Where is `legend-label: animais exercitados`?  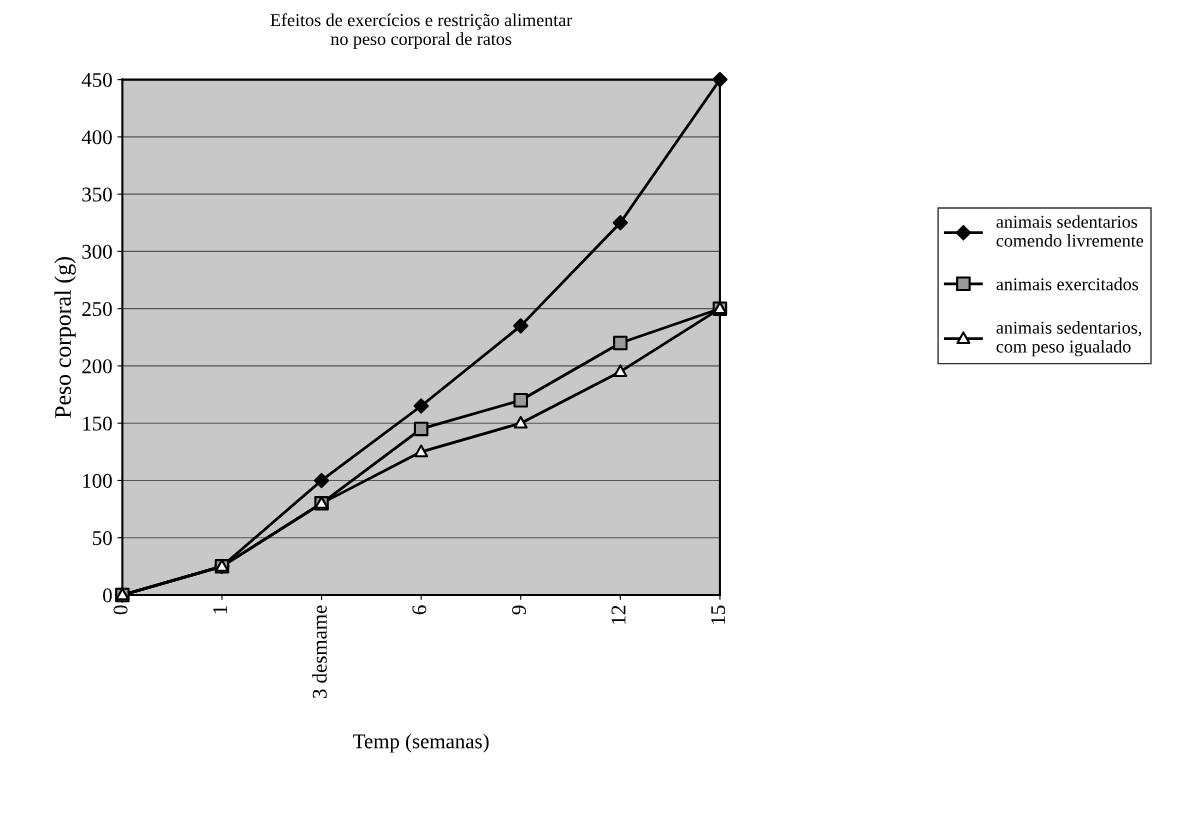 legend-label: animais exercitados is located at coordinates (1067, 284).